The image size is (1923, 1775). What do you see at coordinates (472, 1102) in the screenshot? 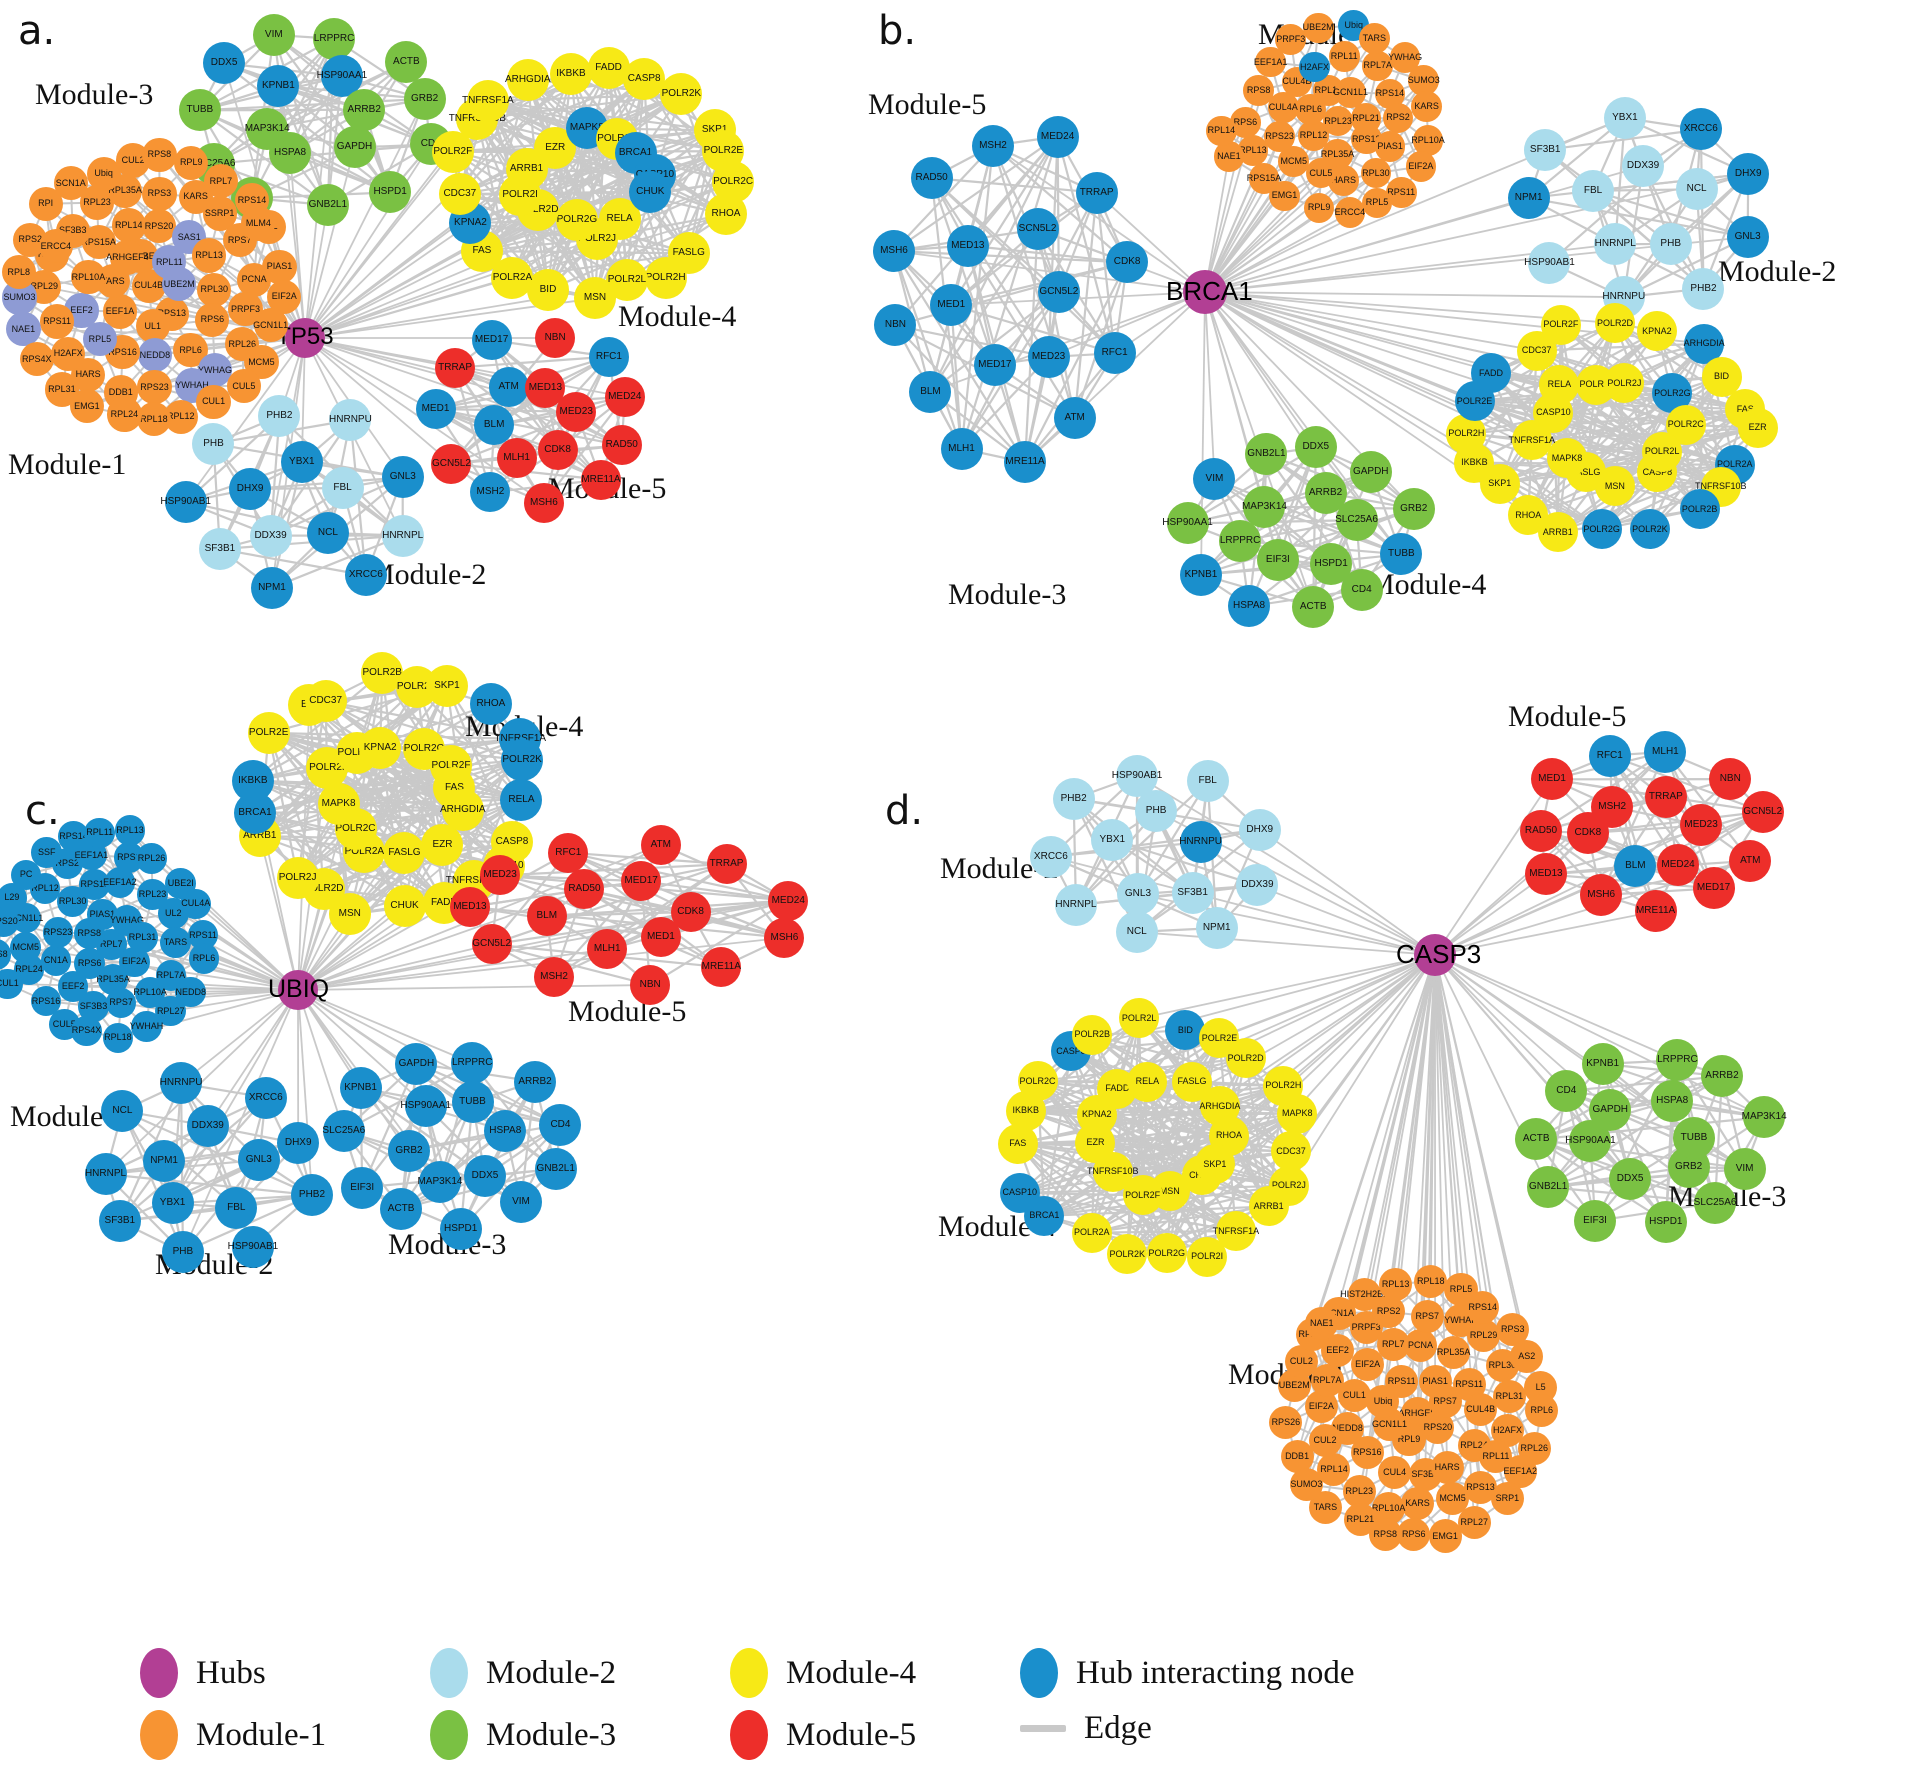
I see `node-module3: TUBB` at bounding box center [472, 1102].